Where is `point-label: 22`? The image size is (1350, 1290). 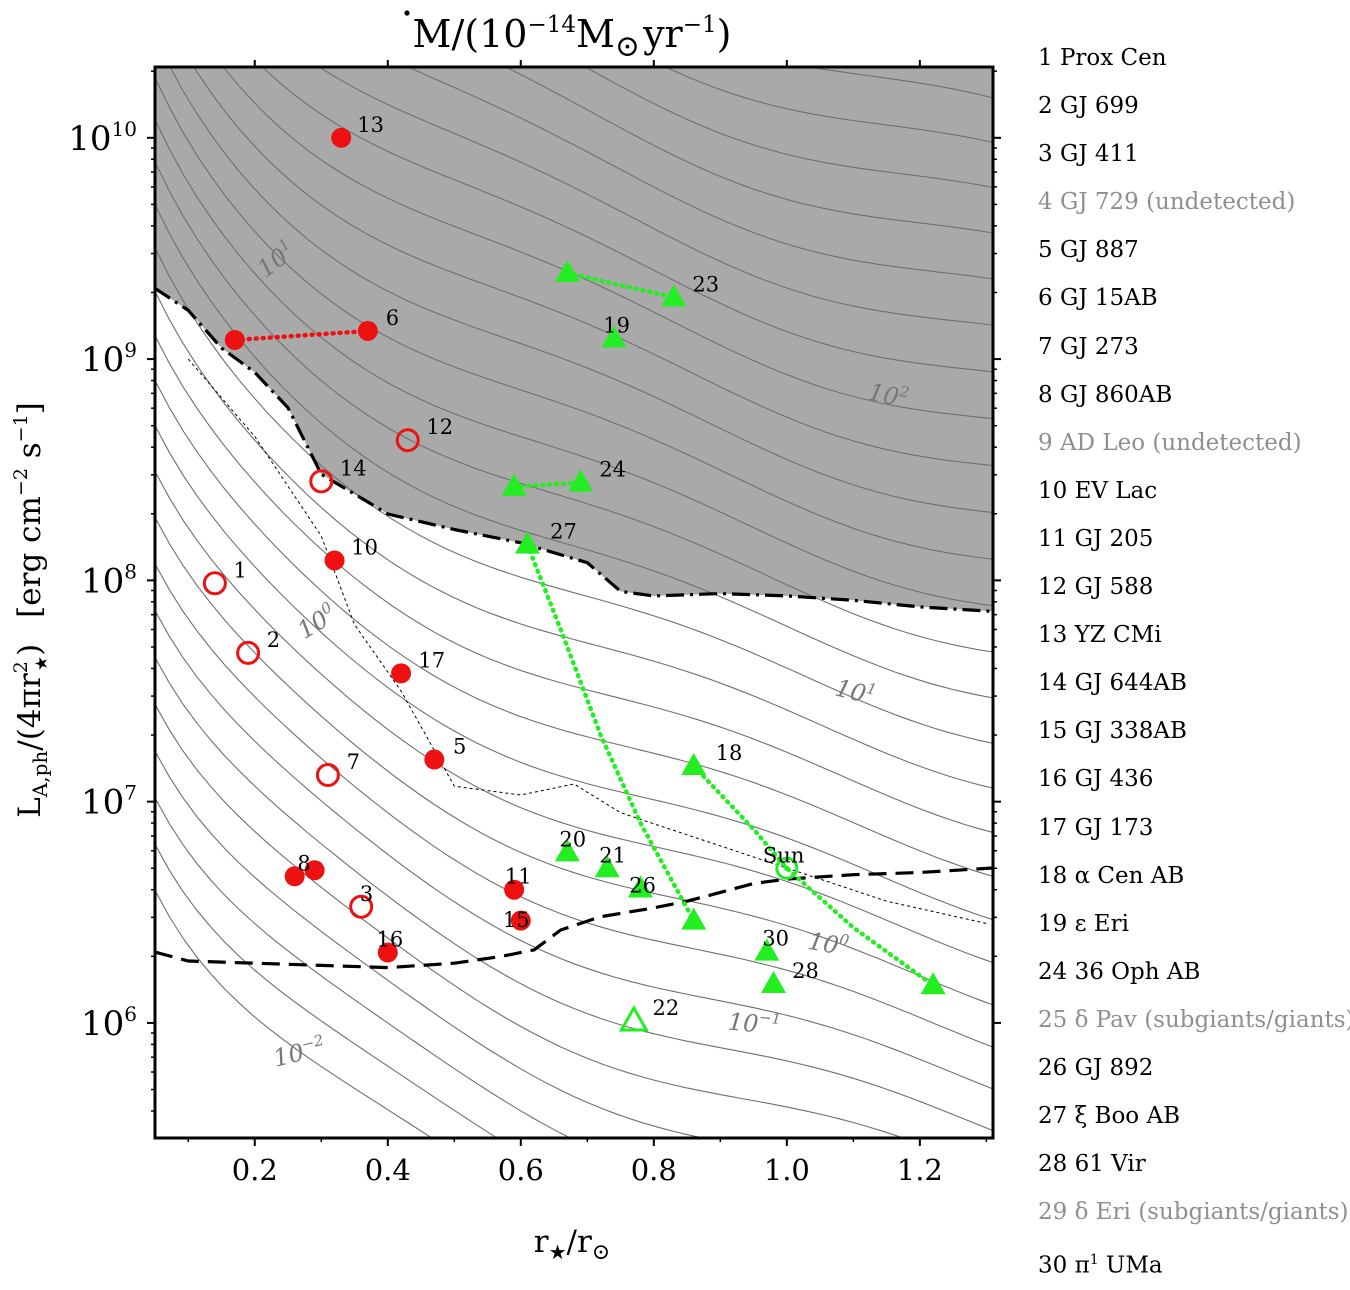 point-label: 22 is located at coordinates (666, 1008).